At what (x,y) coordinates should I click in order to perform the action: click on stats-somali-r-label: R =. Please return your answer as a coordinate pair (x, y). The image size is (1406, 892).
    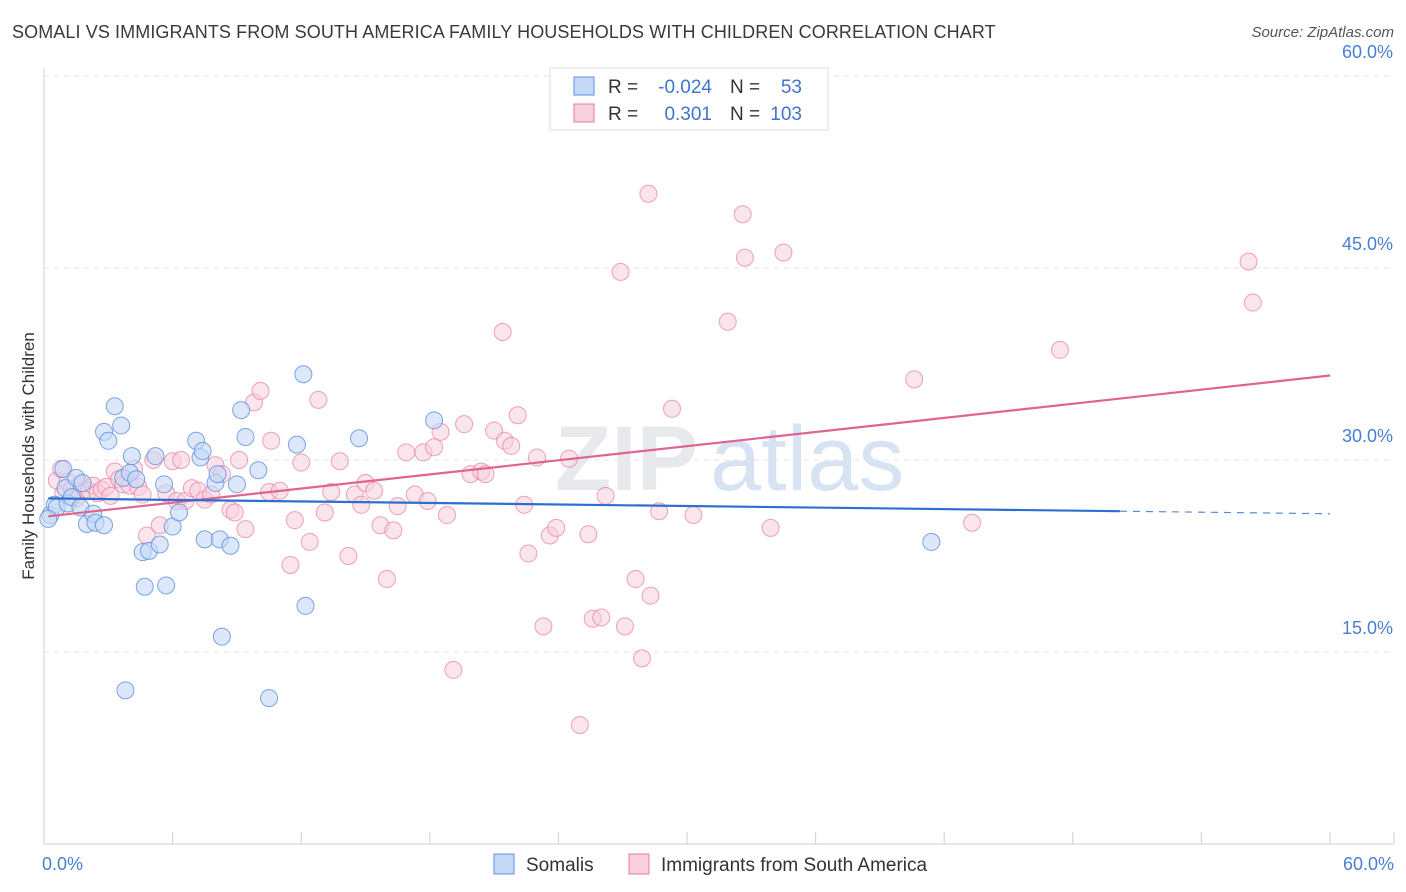
    Looking at the image, I should click on (623, 87).